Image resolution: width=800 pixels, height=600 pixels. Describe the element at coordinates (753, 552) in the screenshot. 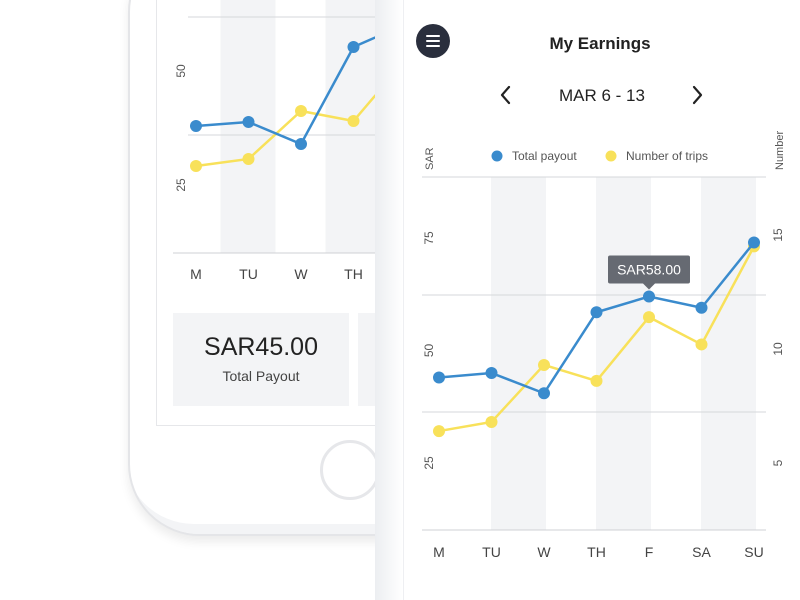

I see `x-tick-label: SU` at that location.